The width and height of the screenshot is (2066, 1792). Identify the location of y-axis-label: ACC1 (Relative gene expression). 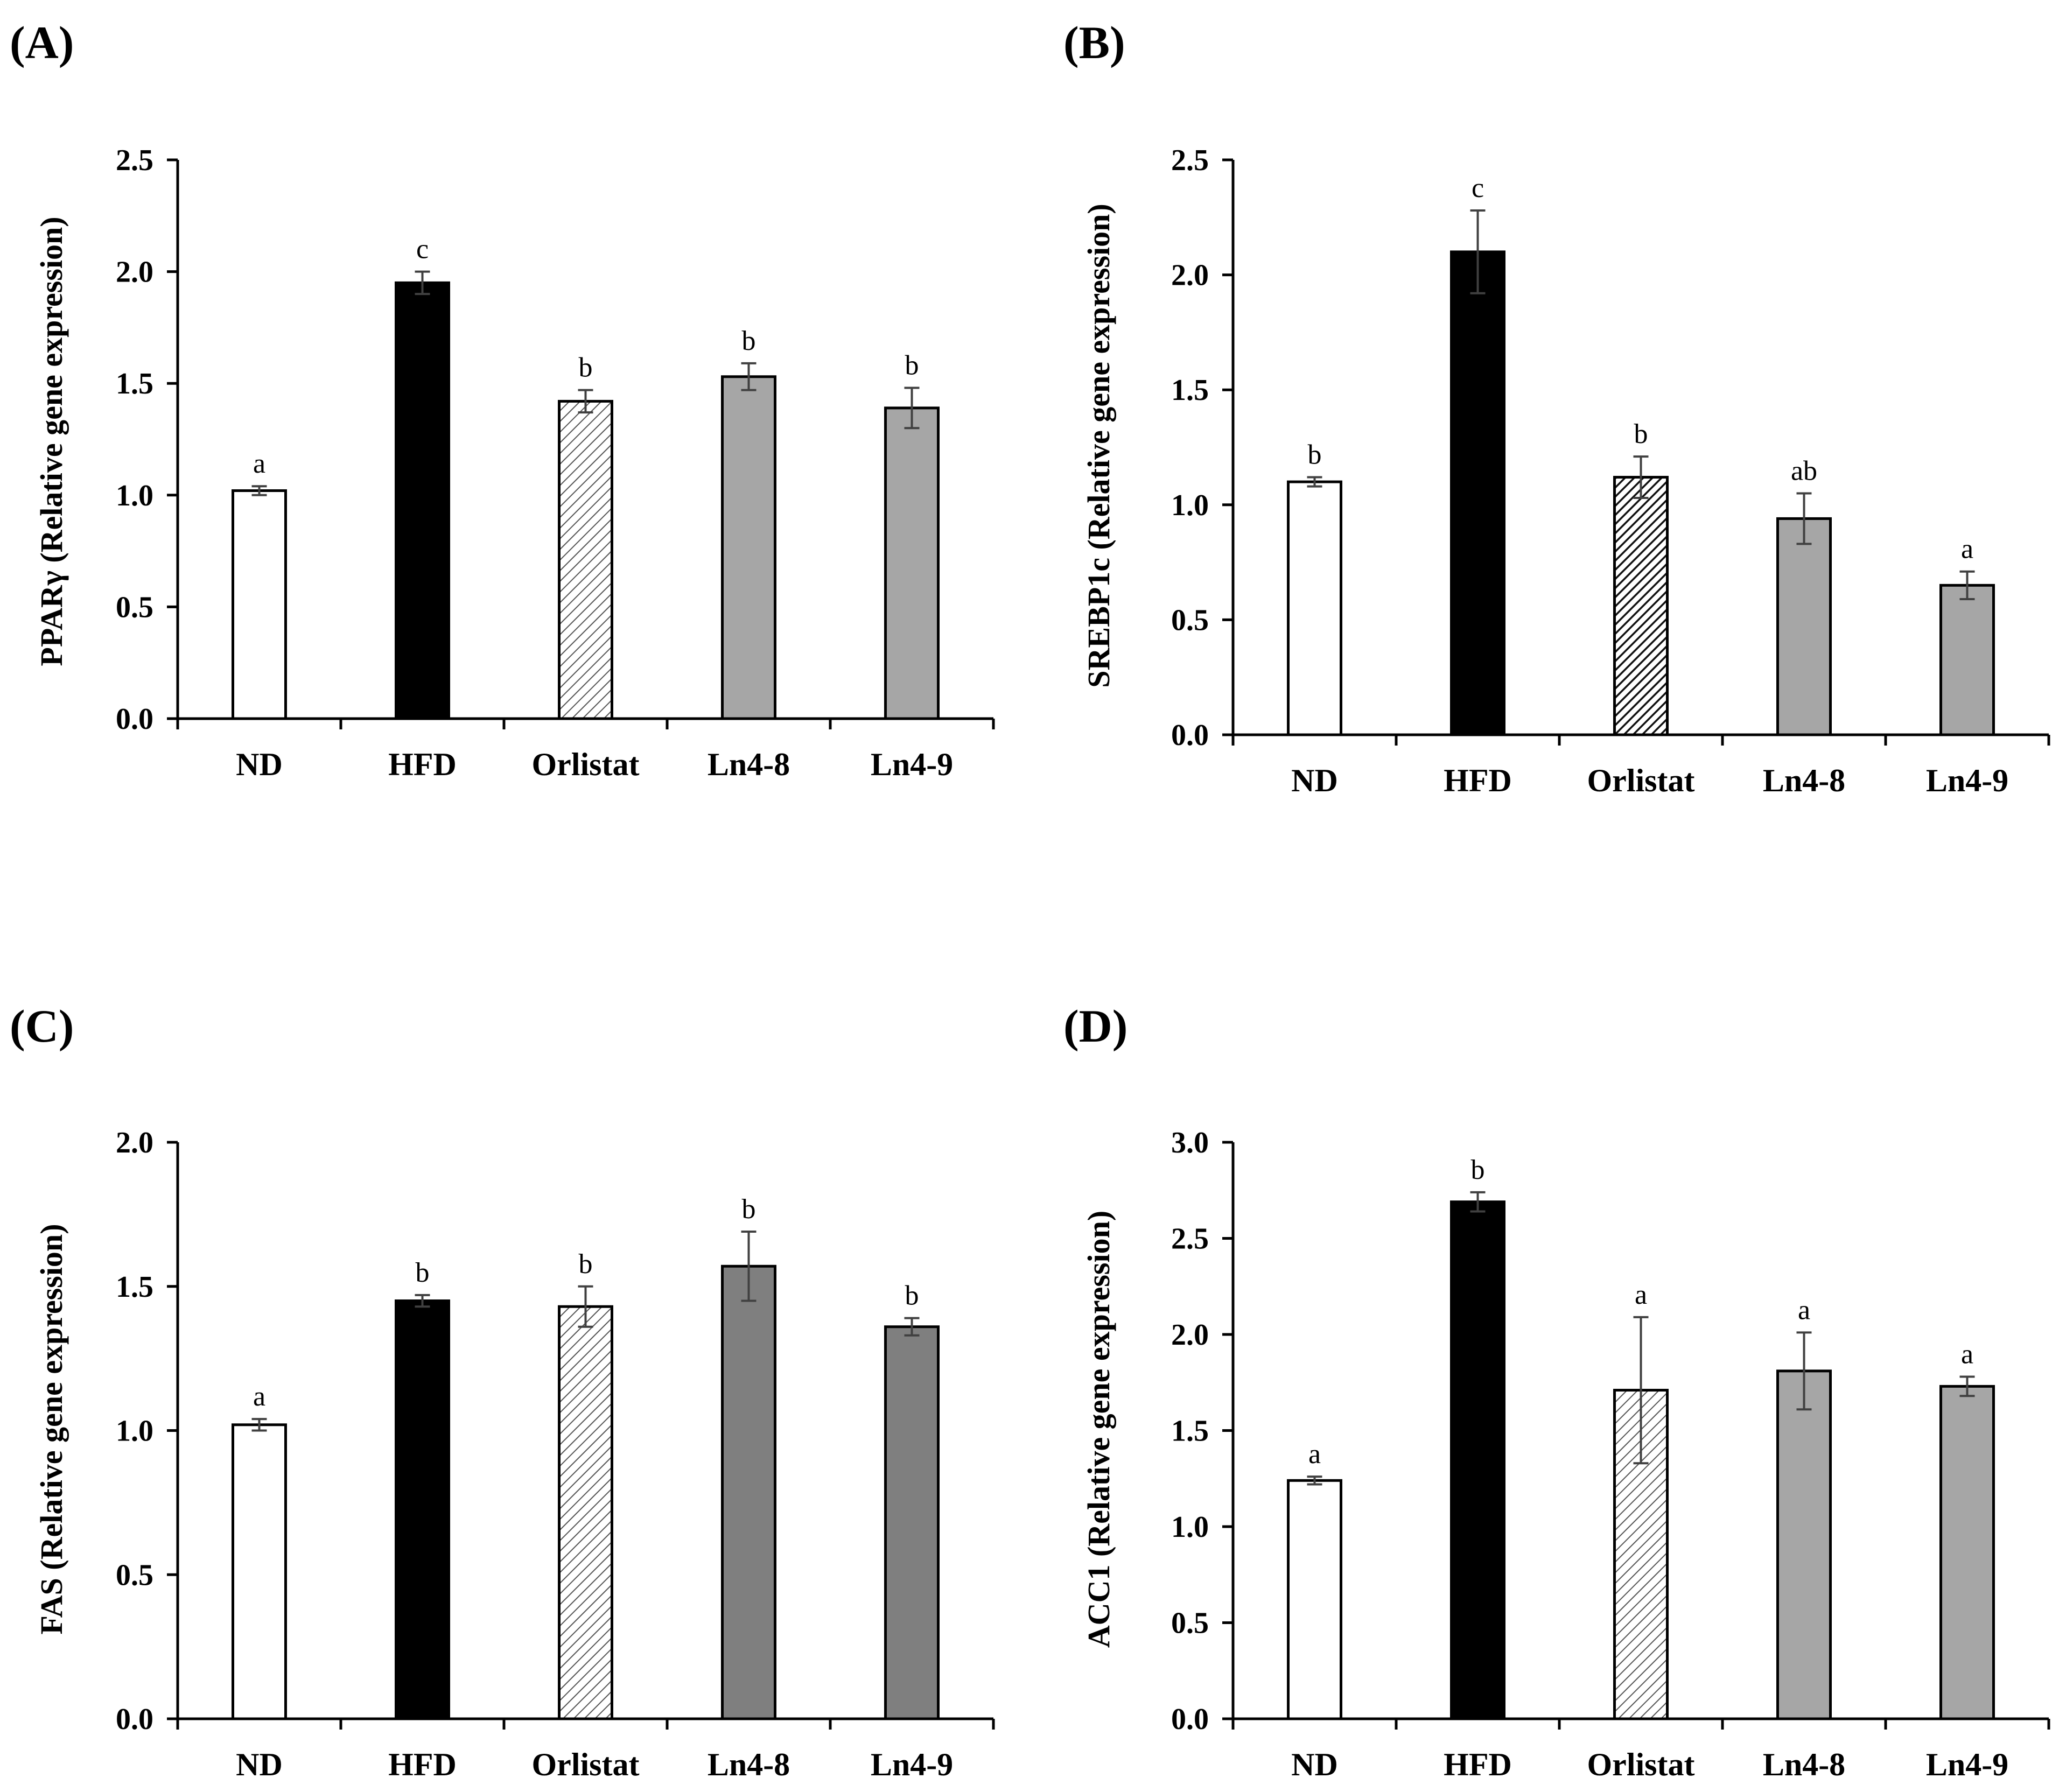
(1098, 1429).